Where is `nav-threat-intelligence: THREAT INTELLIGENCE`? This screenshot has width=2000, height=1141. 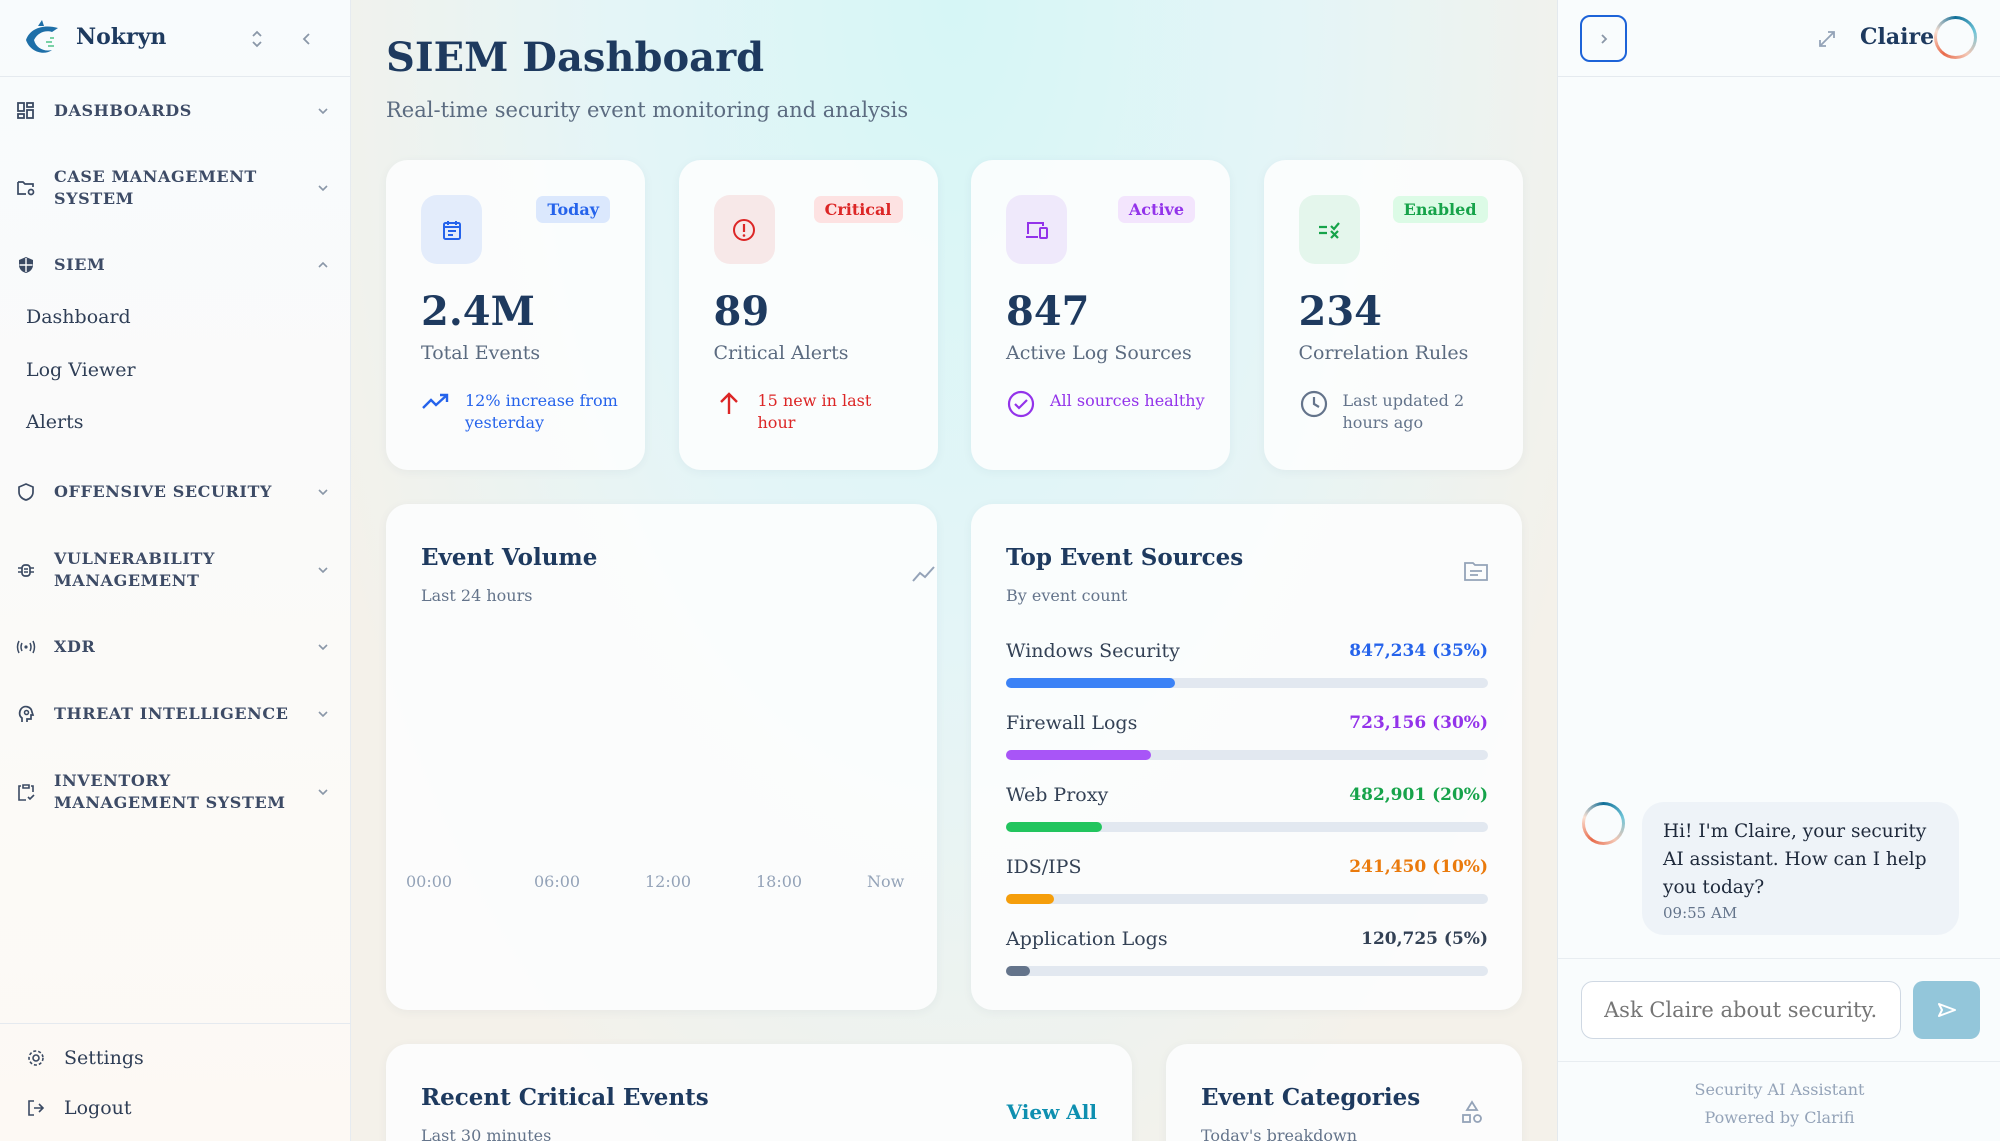 nav-threat-intelligence: THREAT INTELLIGENCE is located at coordinates (175, 714).